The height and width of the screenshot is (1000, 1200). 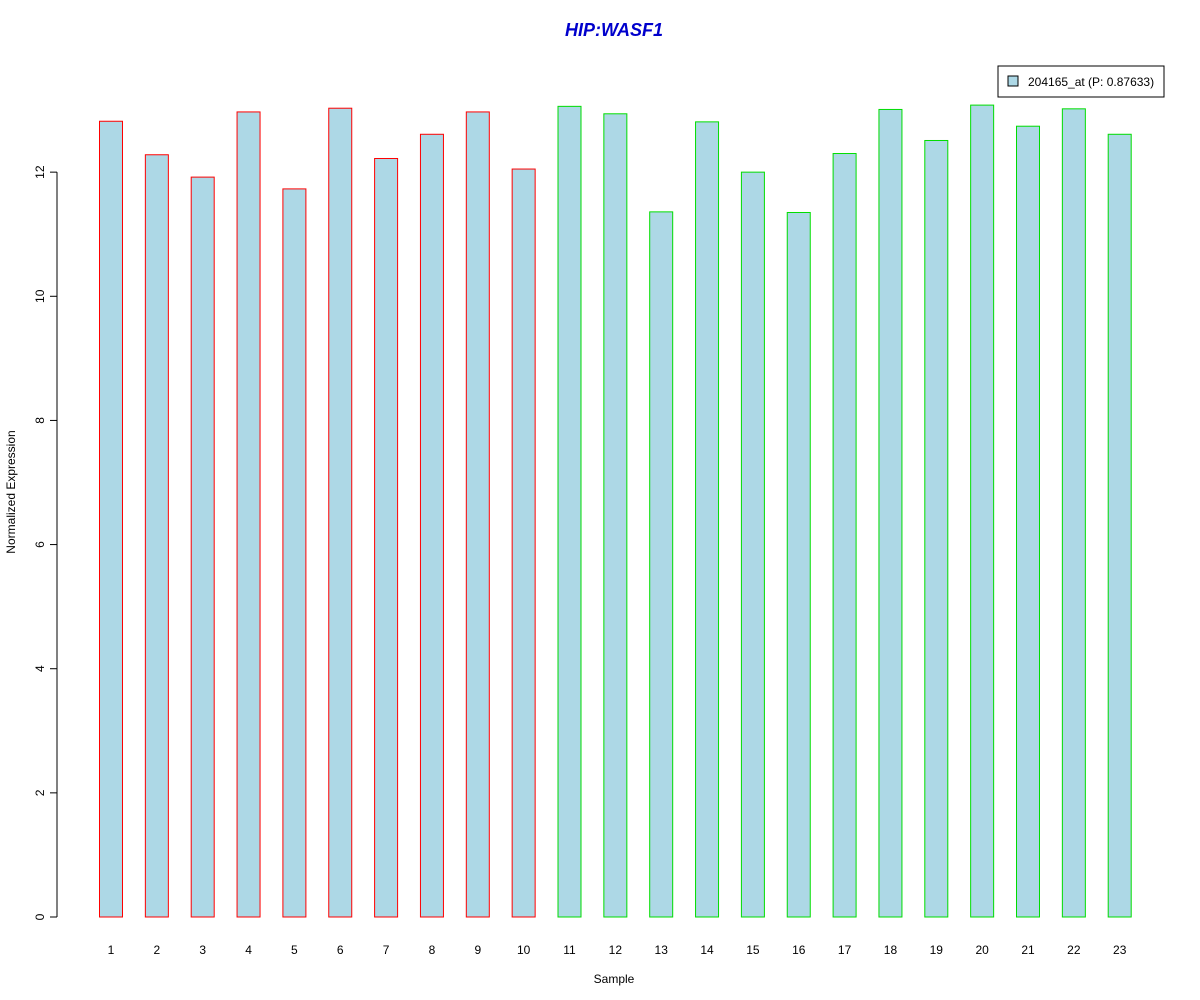 I want to click on x-tick-label: 11, so click(x=569, y=950).